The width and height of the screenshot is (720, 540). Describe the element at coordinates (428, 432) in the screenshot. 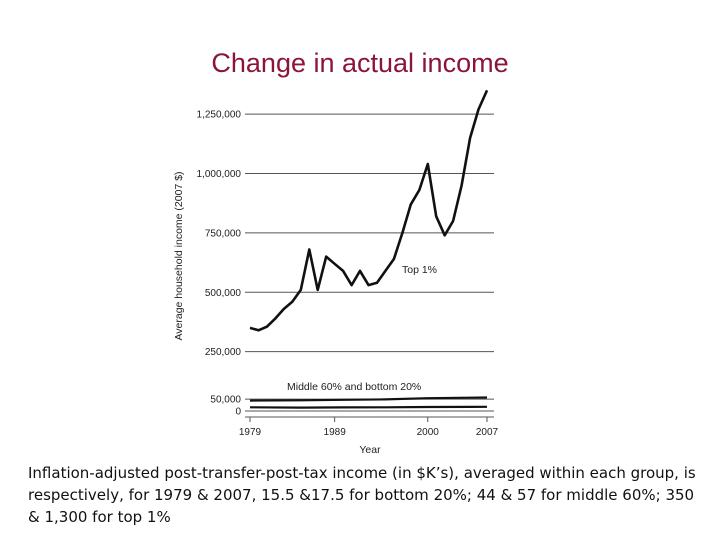

I see `x-tick-label: 2000` at that location.